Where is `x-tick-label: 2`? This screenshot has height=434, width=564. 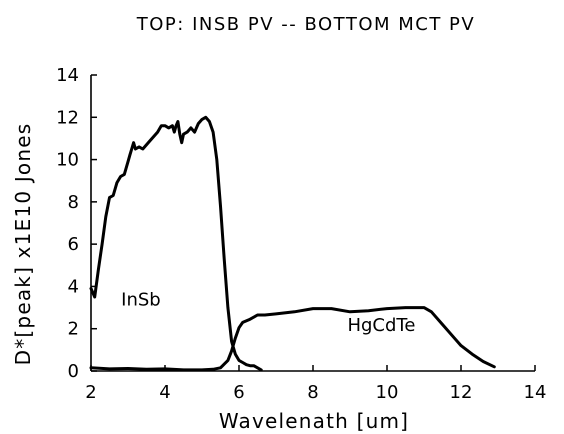
x-tick-label: 2 is located at coordinates (90, 392).